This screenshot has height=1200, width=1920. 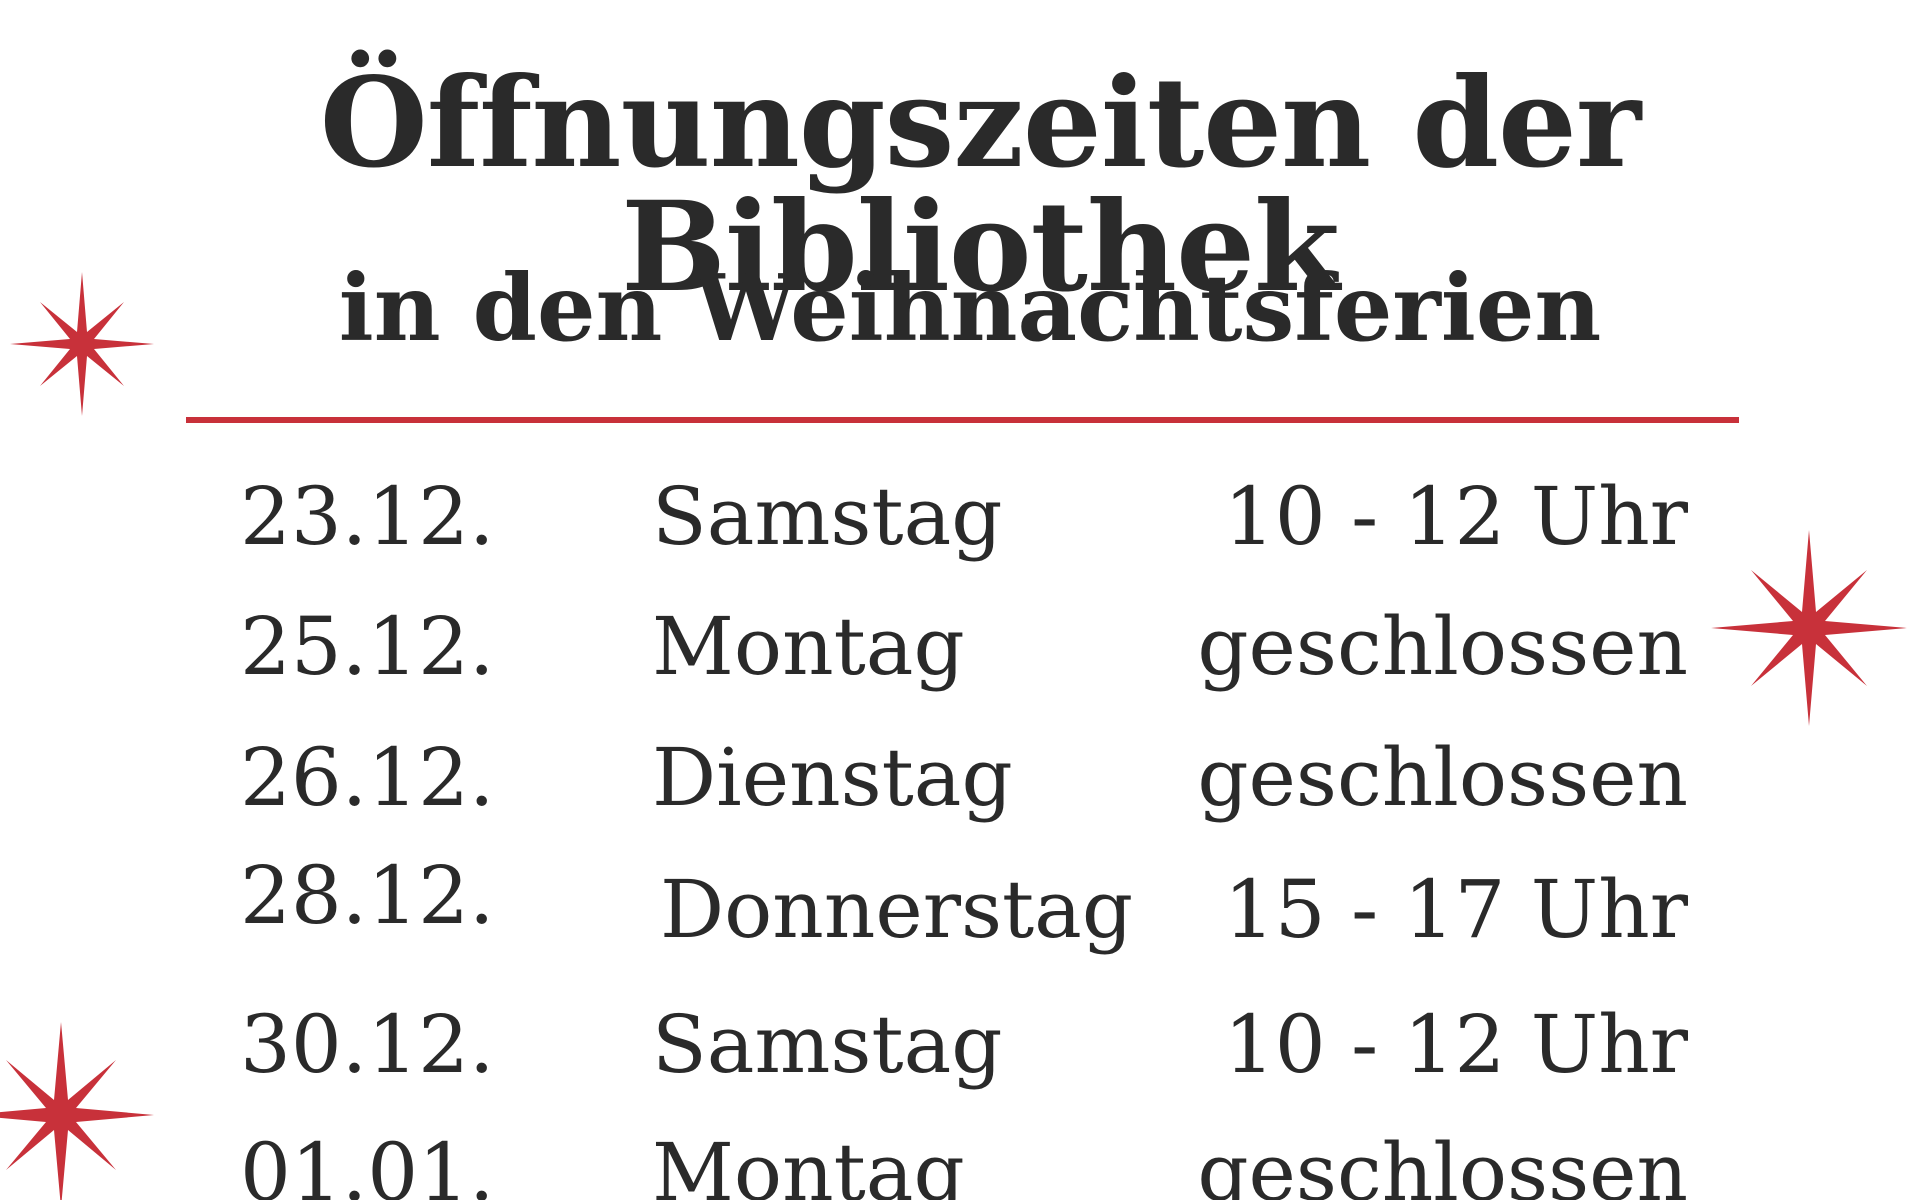 I want to click on date-cell: 30.12., so click(x=367, y=1044).